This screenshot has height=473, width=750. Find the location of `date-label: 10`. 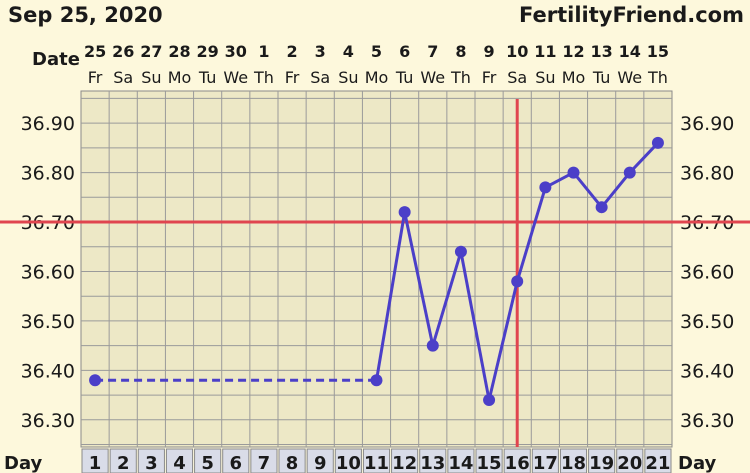

date-label: 10 is located at coordinates (517, 51).